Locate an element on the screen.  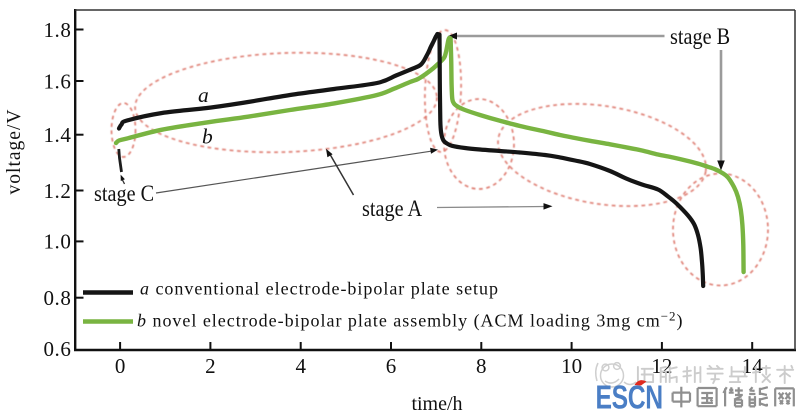
svg-text: 1.8 is located at coordinates (57, 30).